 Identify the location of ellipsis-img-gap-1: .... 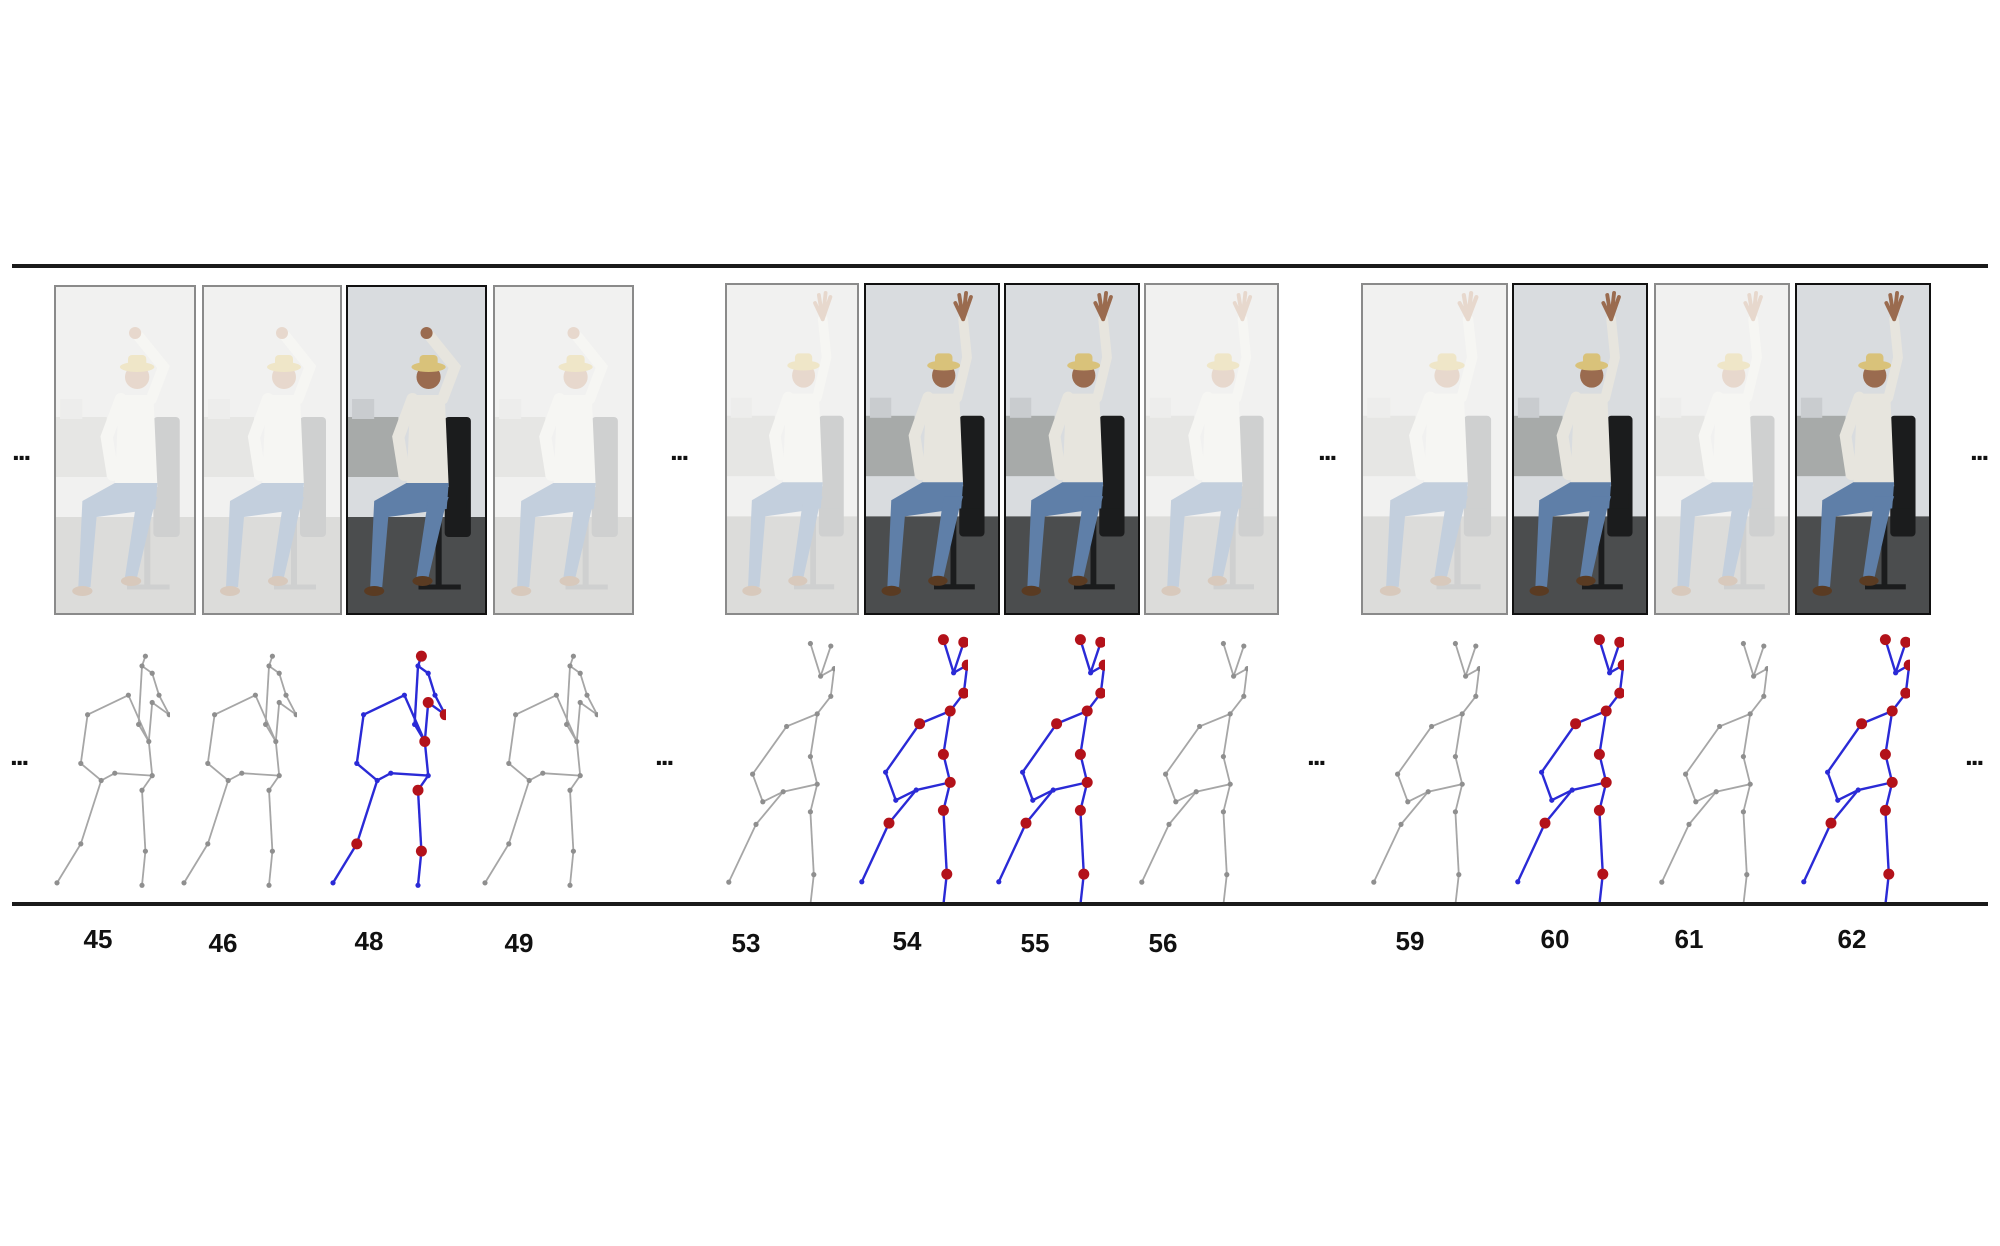
(679, 450).